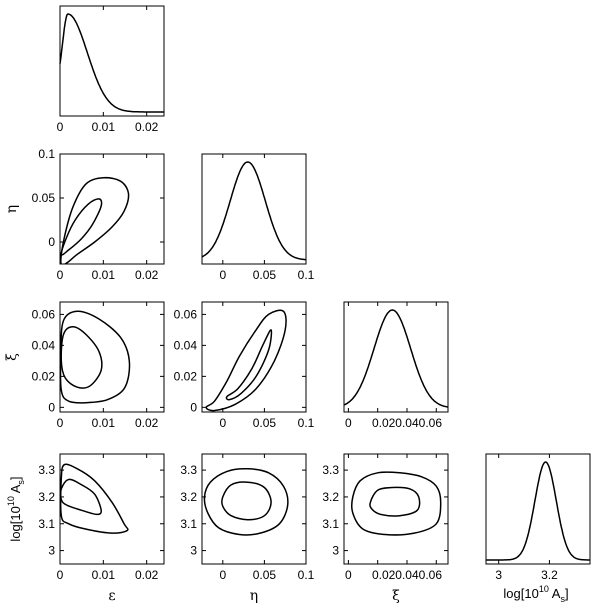  I want to click on x-axis-label-eps: ε, so click(111, 596).